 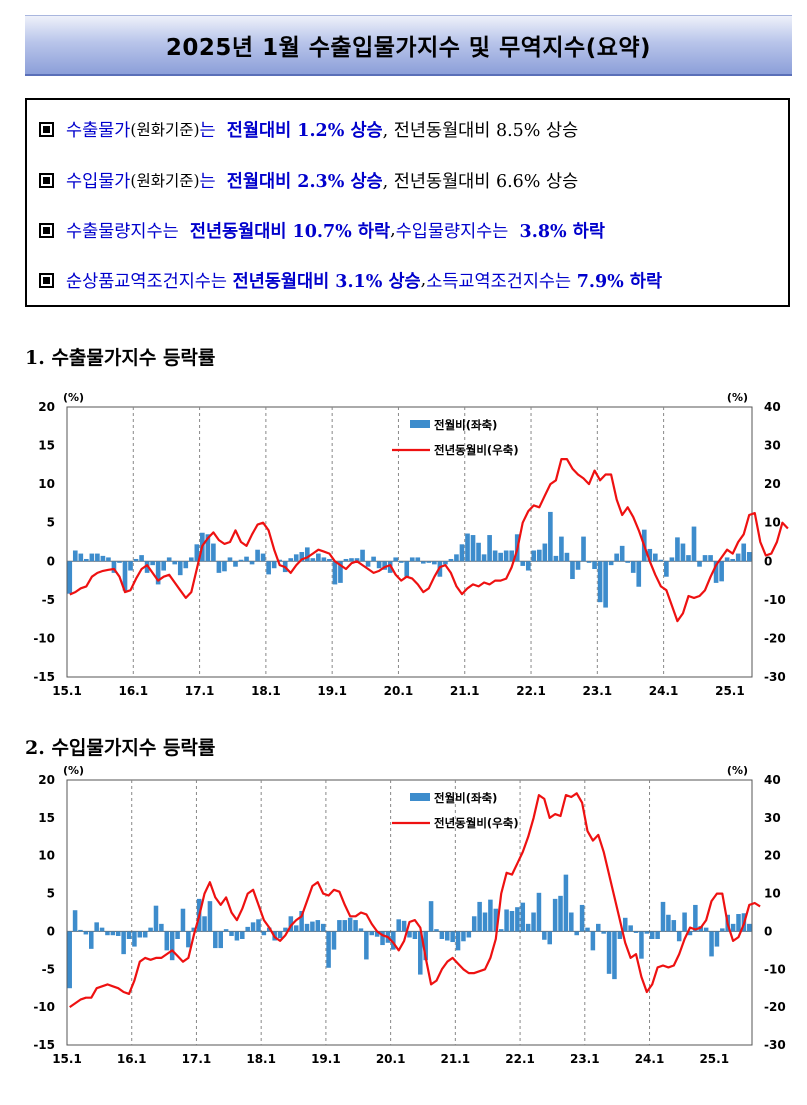 I want to click on summary-item-particle: 는, so click(x=170, y=231).